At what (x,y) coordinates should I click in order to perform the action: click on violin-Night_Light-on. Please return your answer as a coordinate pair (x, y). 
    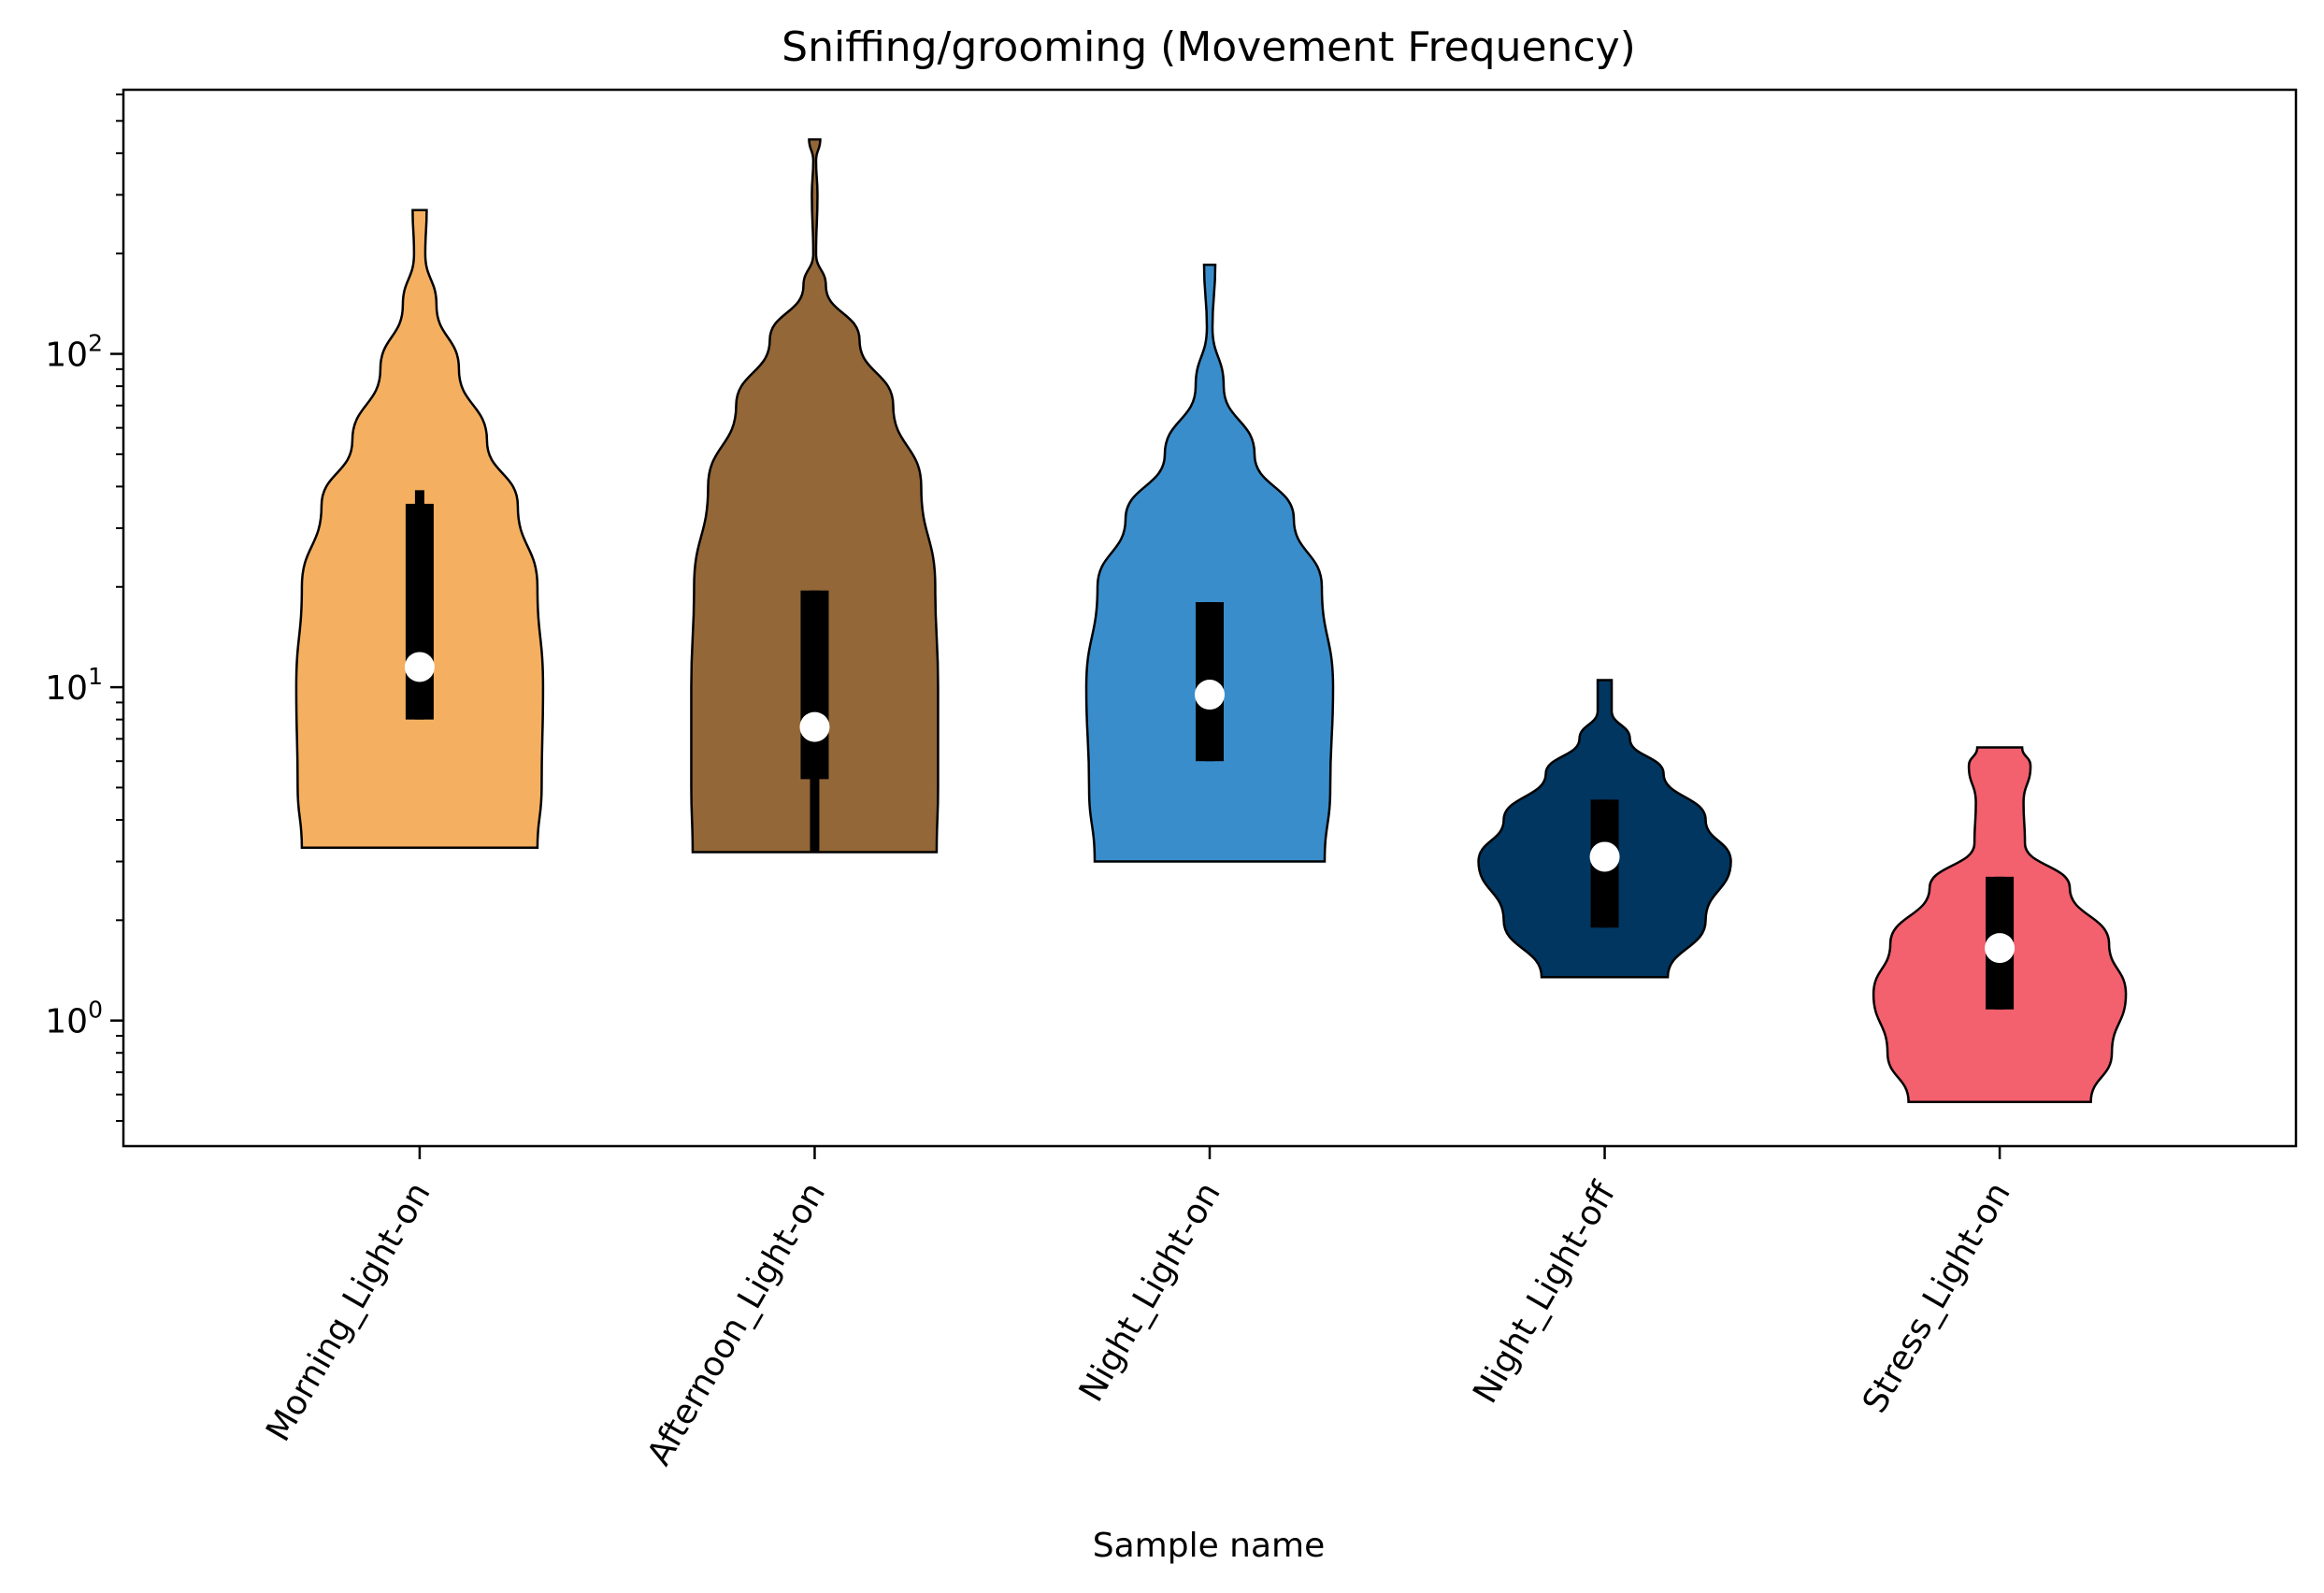
    Looking at the image, I should click on (1210, 564).